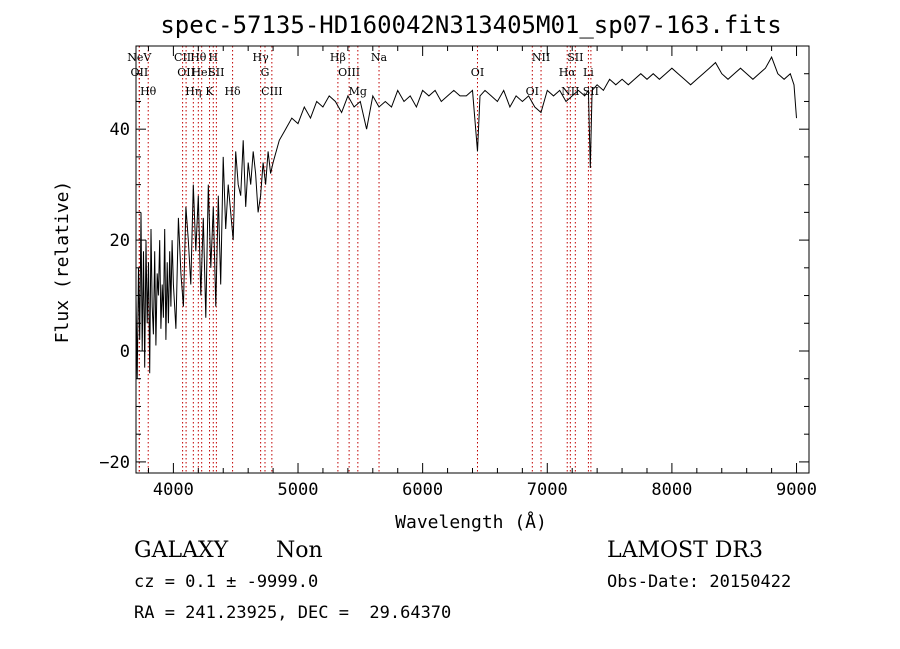 This screenshot has width=900, height=649. I want to click on spectral-line-label: K, so click(209, 91).